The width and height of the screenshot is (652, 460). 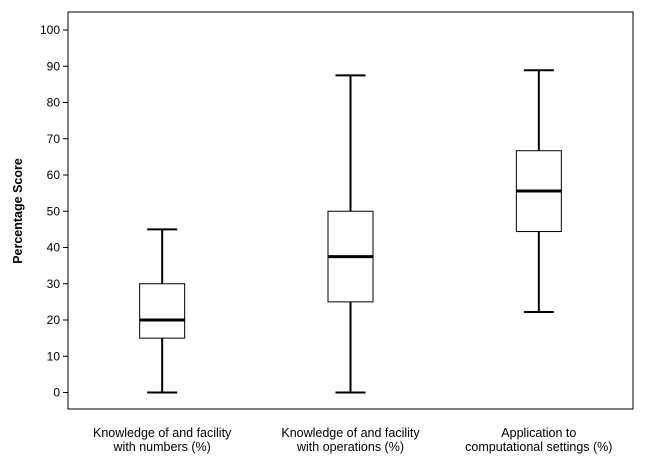 I want to click on x-category-label-line: computational settings (%), so click(x=538, y=447).